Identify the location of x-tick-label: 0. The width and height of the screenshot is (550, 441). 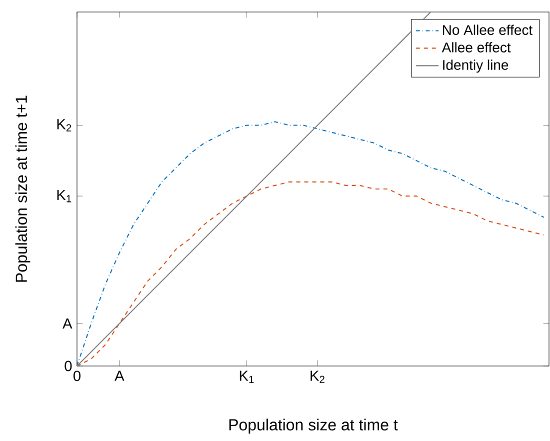
(76, 376).